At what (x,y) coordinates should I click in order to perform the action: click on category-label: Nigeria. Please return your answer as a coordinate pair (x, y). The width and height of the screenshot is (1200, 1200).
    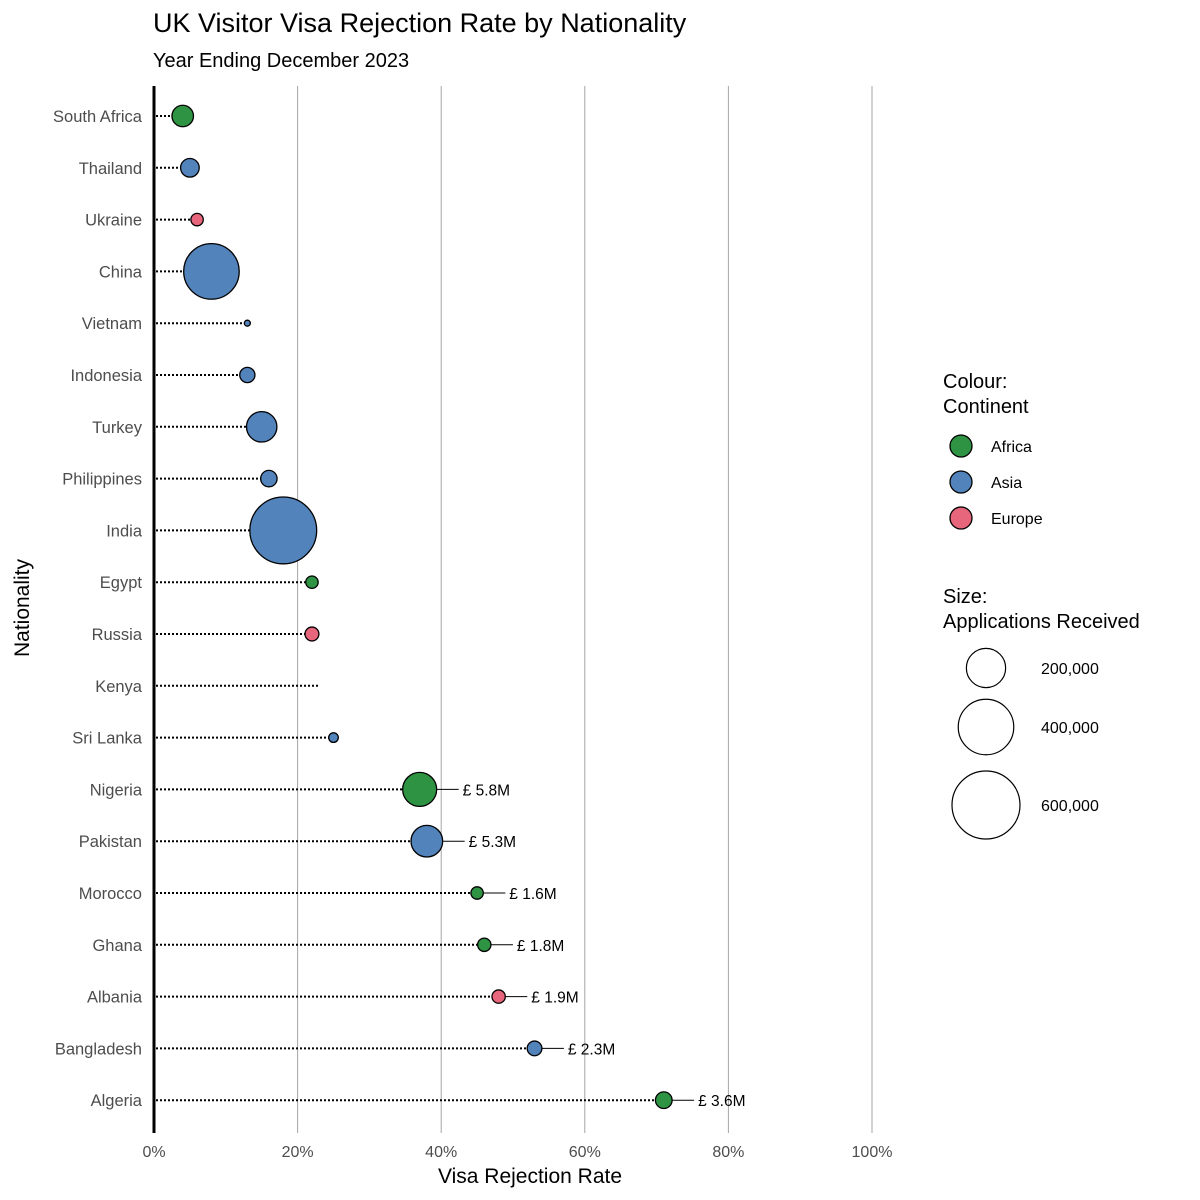
    Looking at the image, I should click on (116, 790).